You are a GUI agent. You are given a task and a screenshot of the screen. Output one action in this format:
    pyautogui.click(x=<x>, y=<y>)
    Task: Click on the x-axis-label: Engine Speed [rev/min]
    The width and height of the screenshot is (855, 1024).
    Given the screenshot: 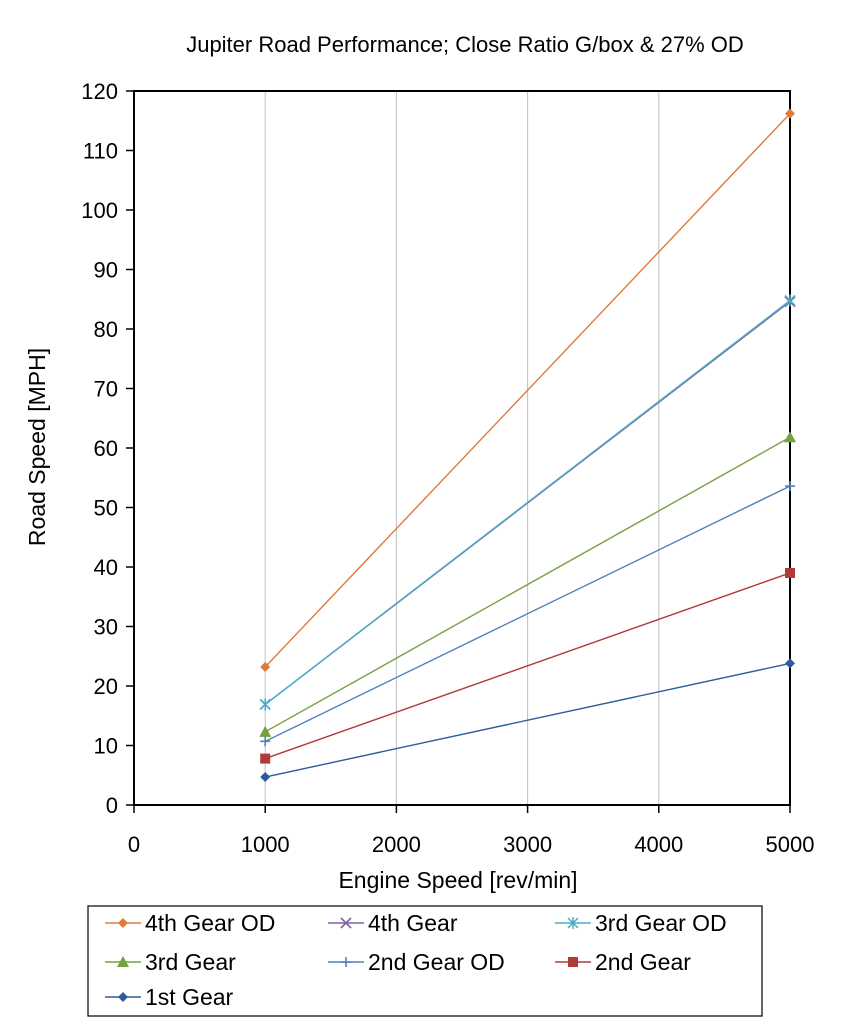 What is the action you would take?
    pyautogui.click(x=457, y=880)
    